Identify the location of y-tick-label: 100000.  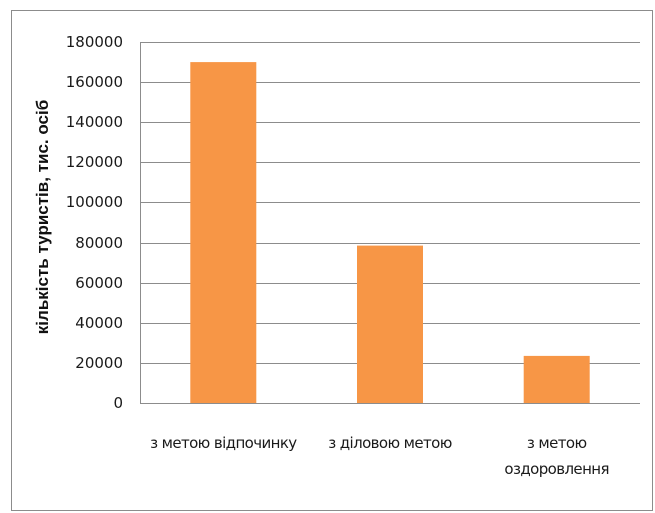
(94, 202).